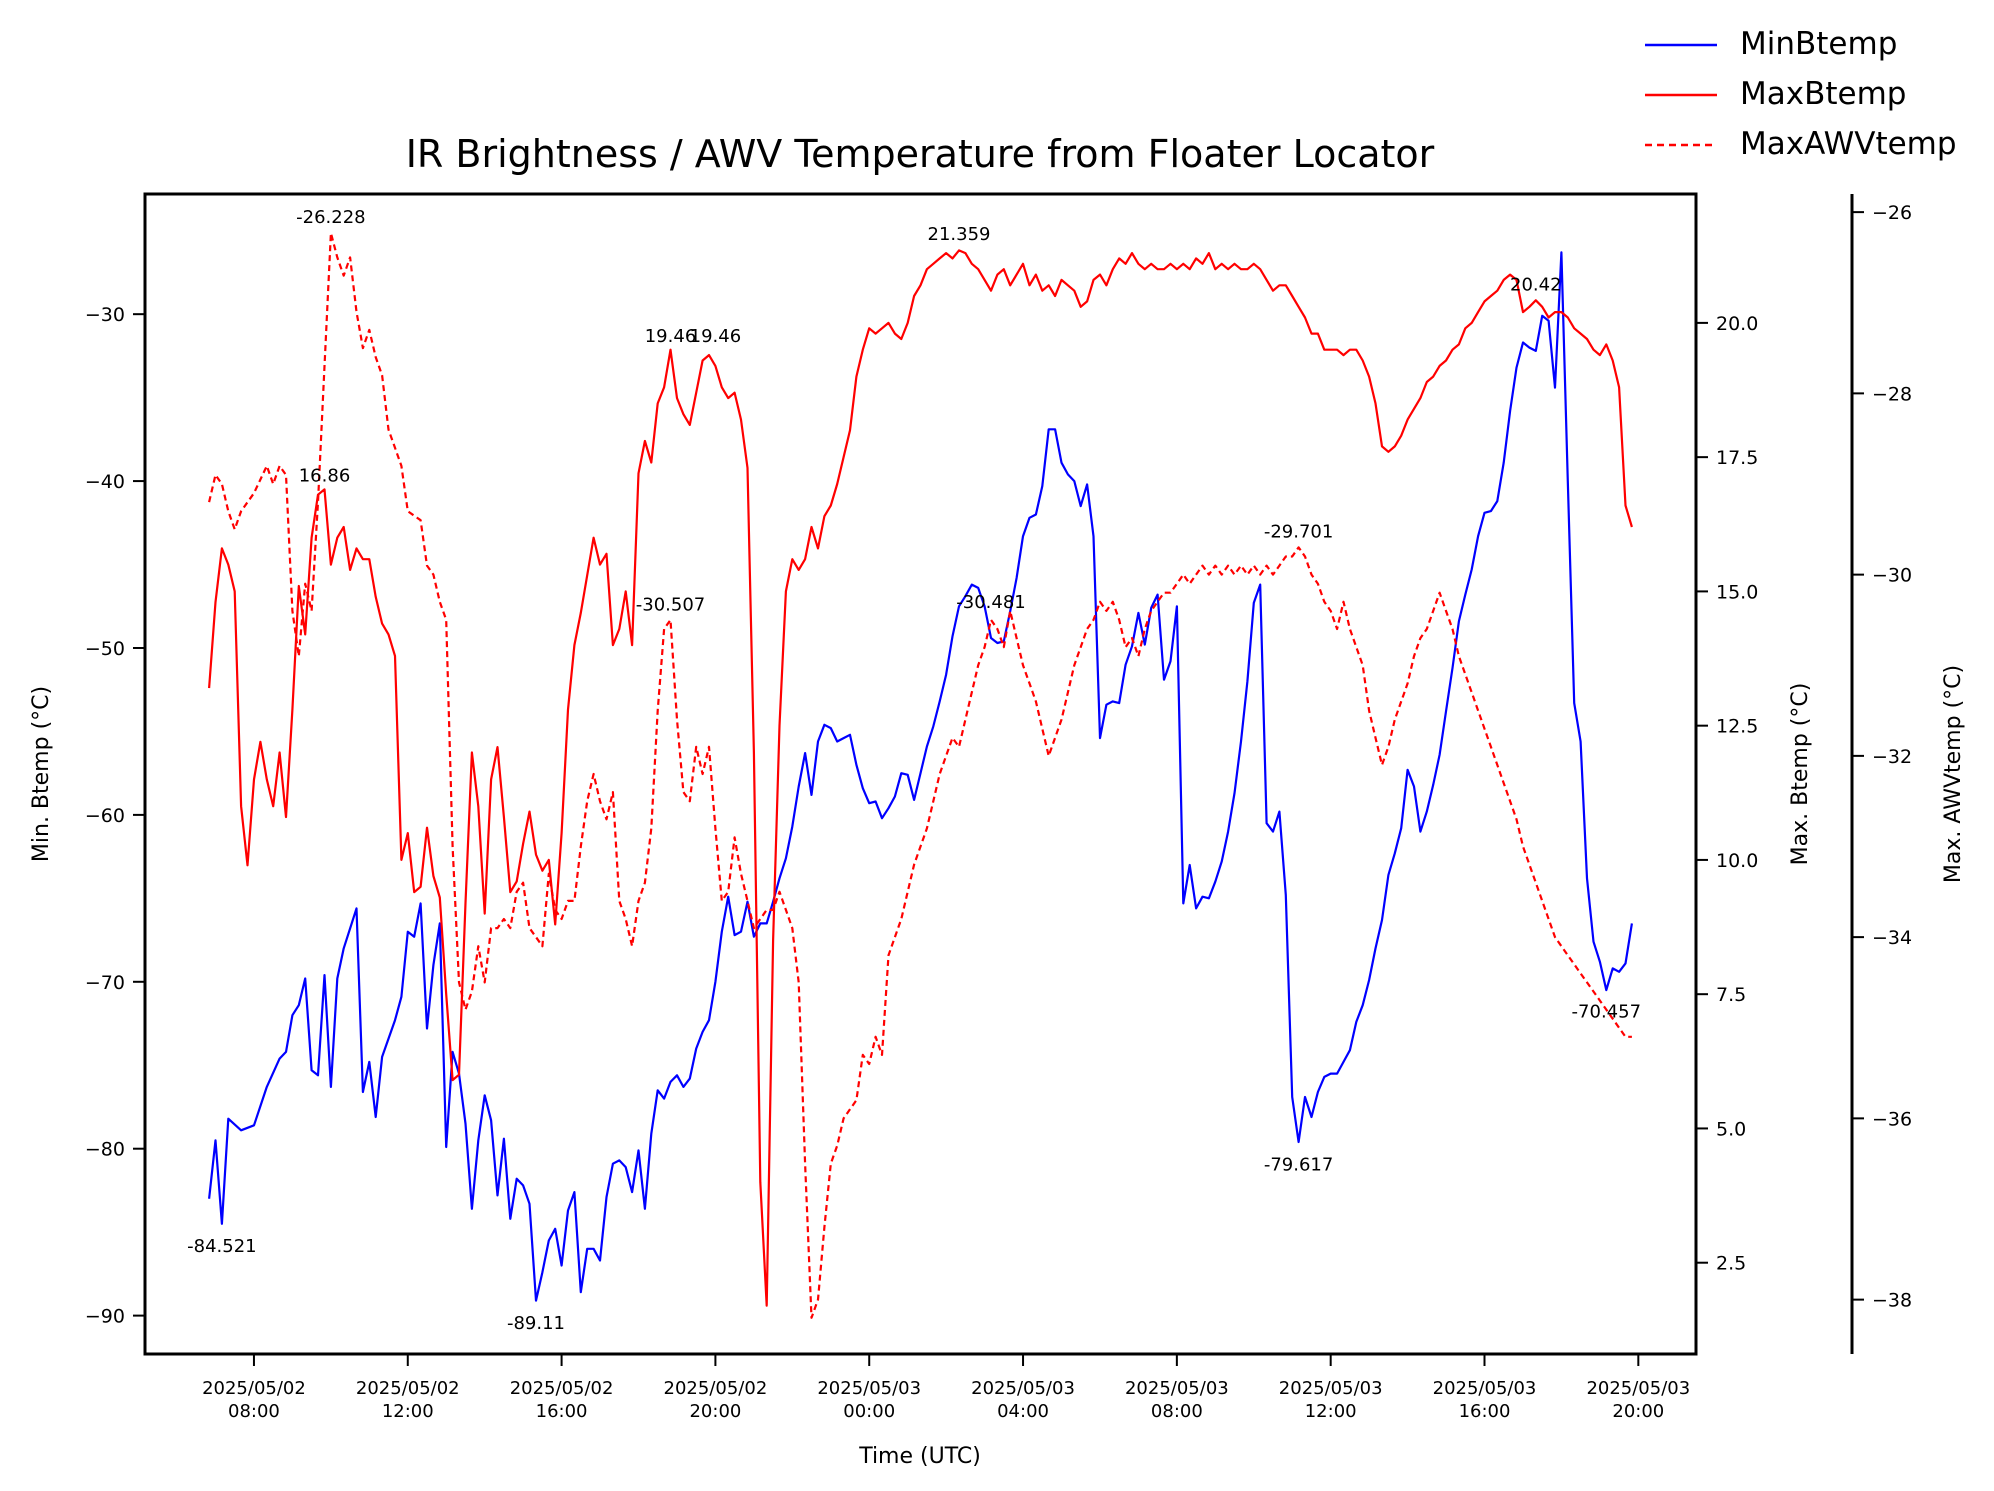 The image size is (1994, 1491). I want to click on x-axis-label: Time (UTC), so click(919, 1456).